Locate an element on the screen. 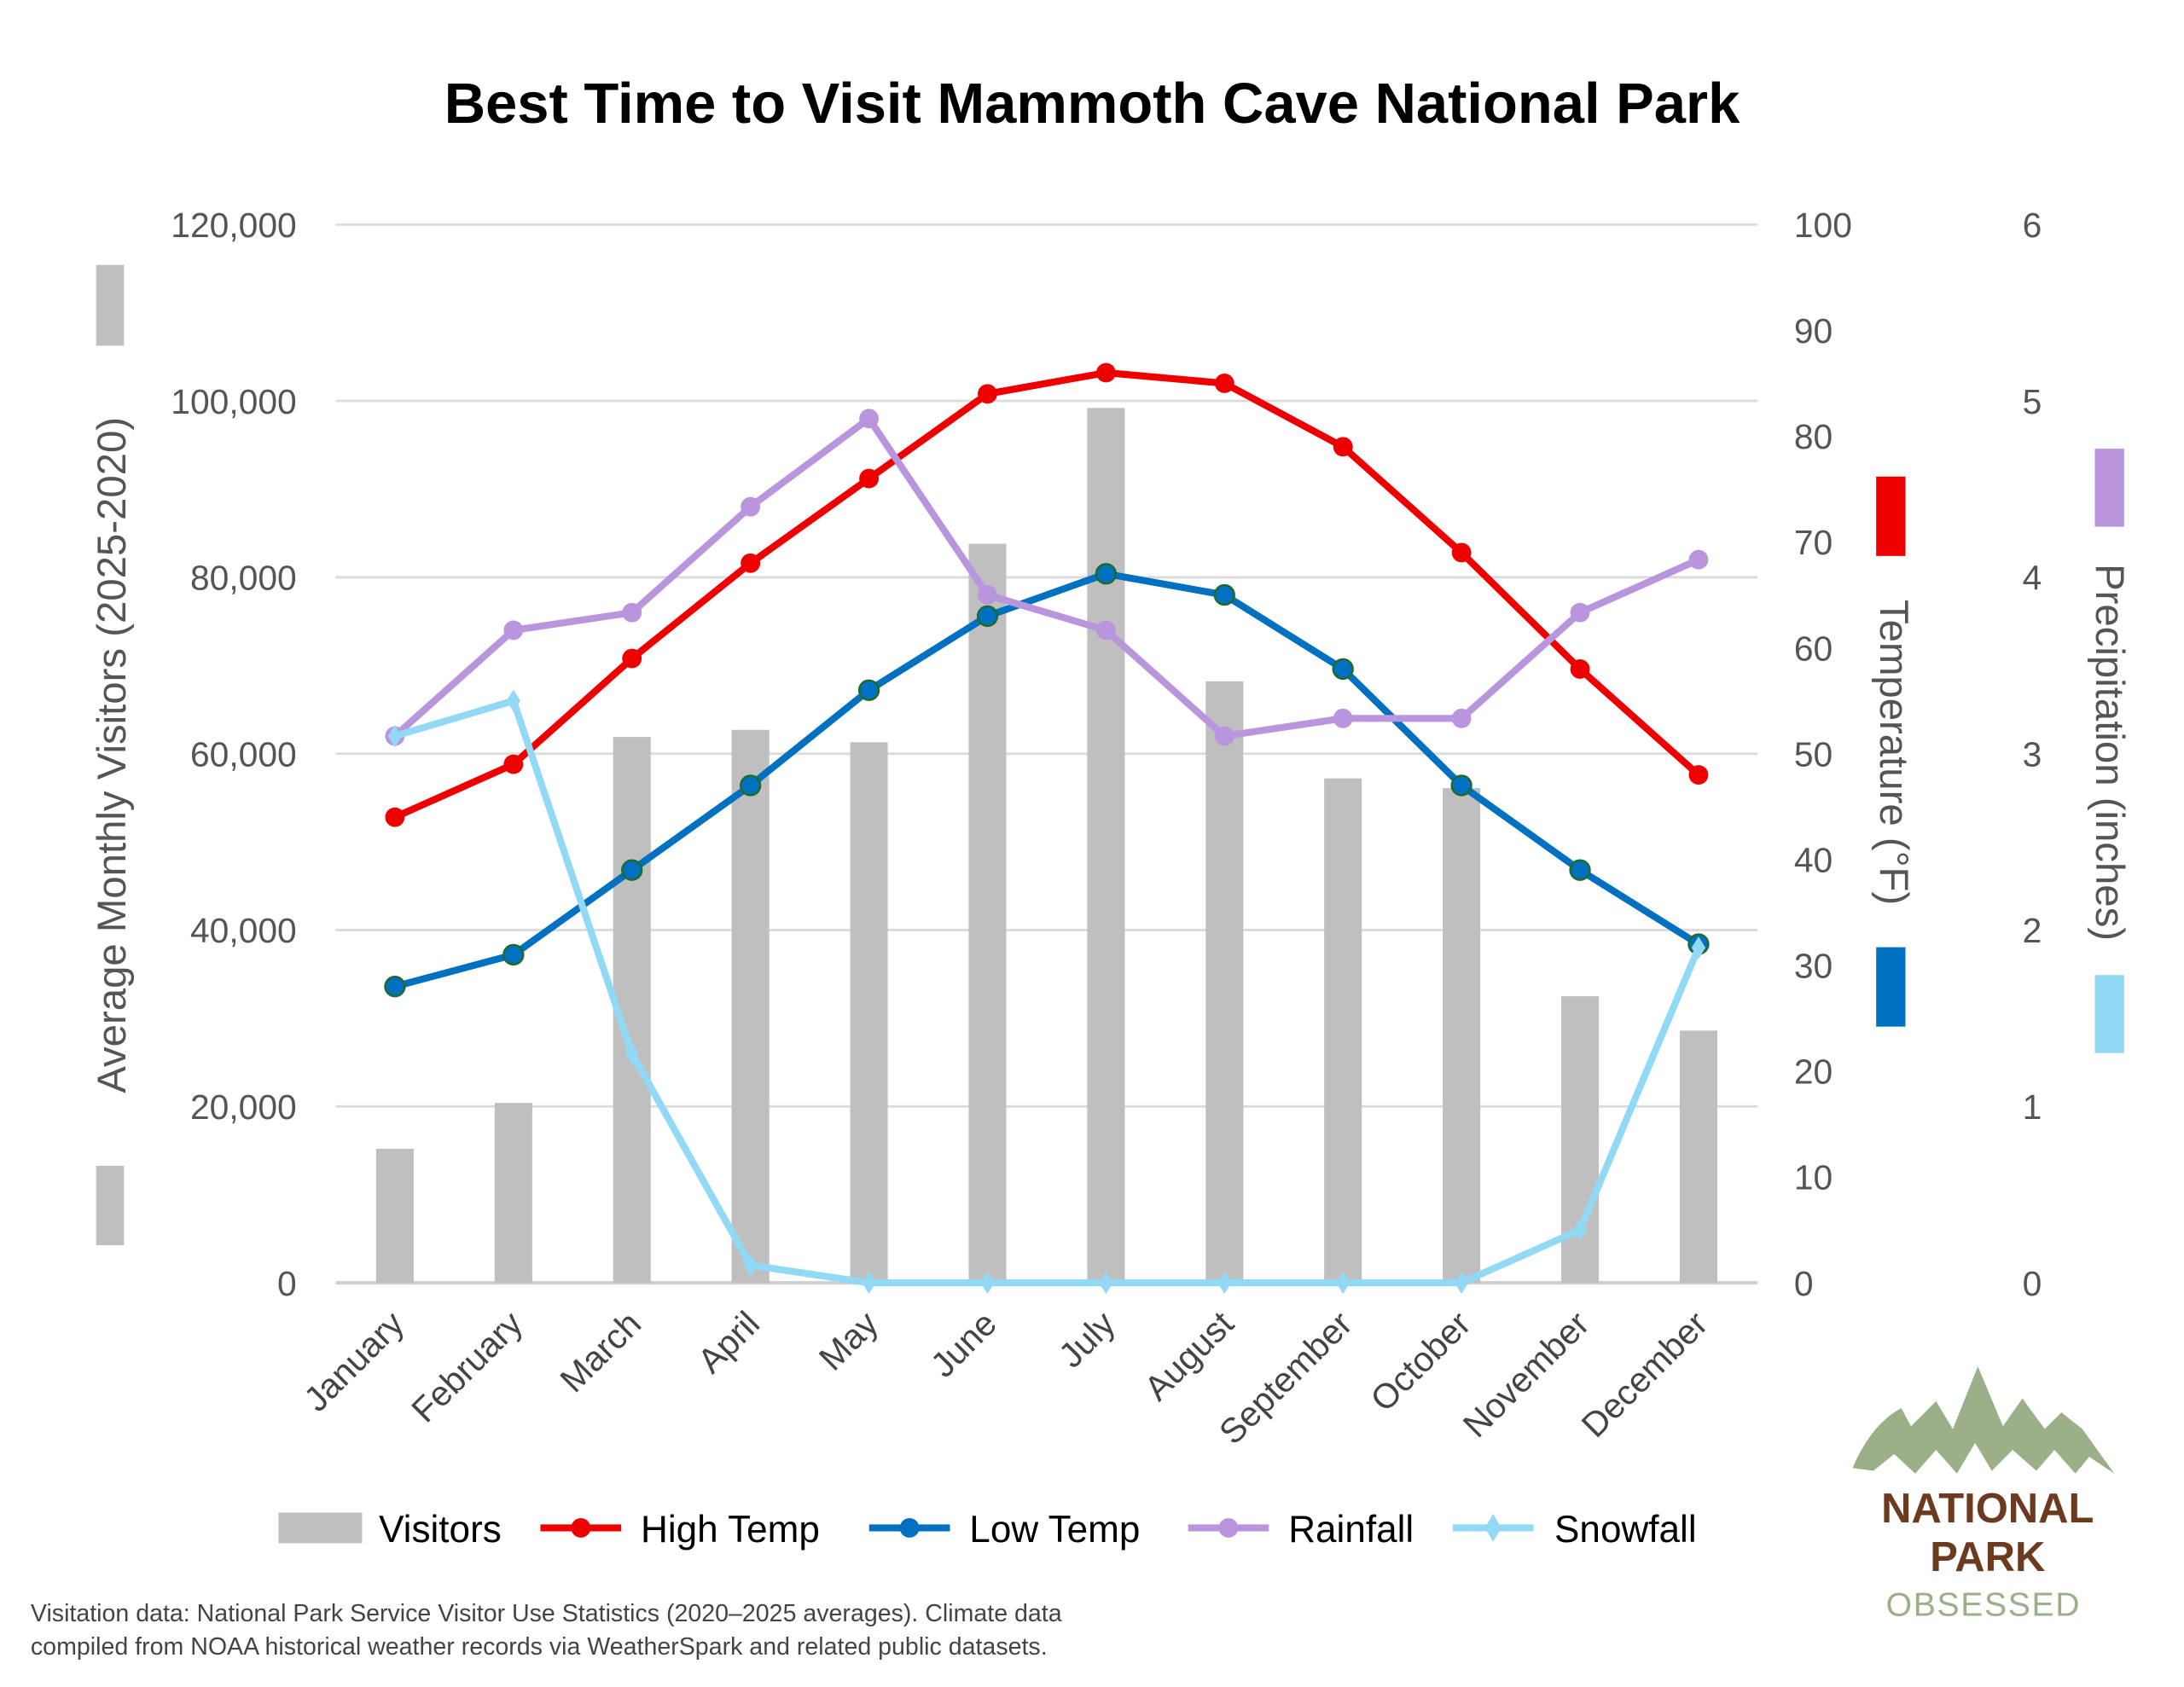 The height and width of the screenshot is (1687, 2184). temperature-tick-label: 0 is located at coordinates (1804, 1283).